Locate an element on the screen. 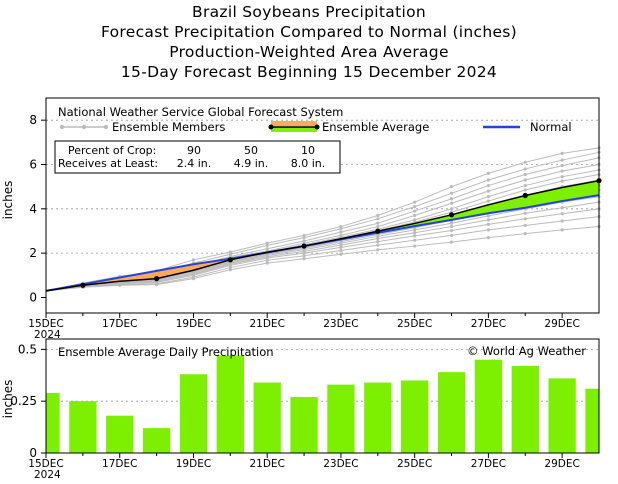 The image size is (618, 484). bottom-x-tick-label: 25DEC is located at coordinates (414, 464).